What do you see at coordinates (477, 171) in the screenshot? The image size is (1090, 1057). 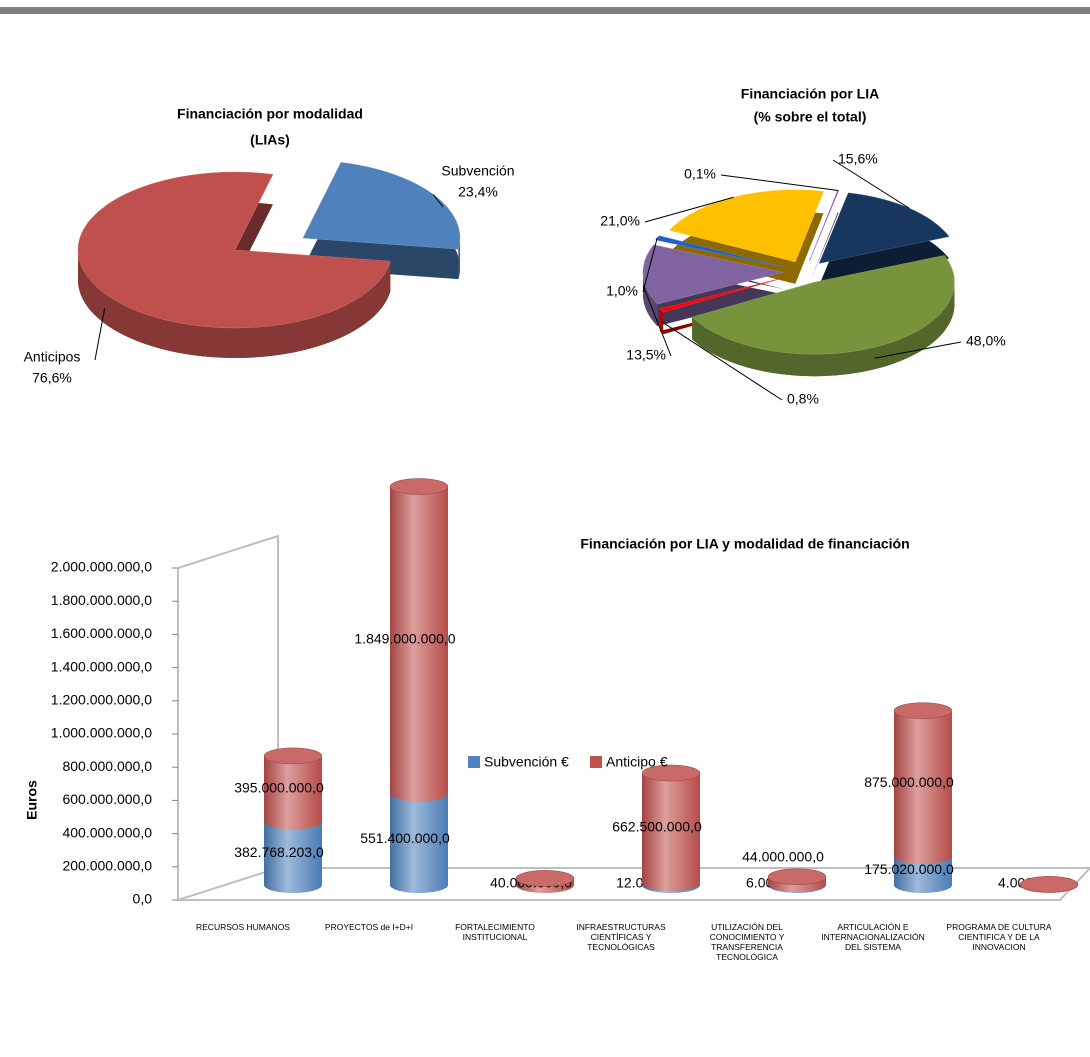 I see `data-label-category: Subvención` at bounding box center [477, 171].